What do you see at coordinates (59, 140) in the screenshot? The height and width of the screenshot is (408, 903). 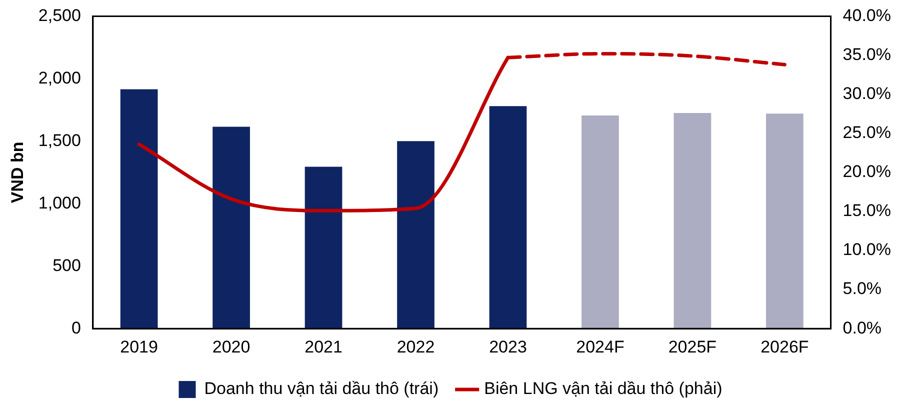 I see `y-tick-label: 1,500` at bounding box center [59, 140].